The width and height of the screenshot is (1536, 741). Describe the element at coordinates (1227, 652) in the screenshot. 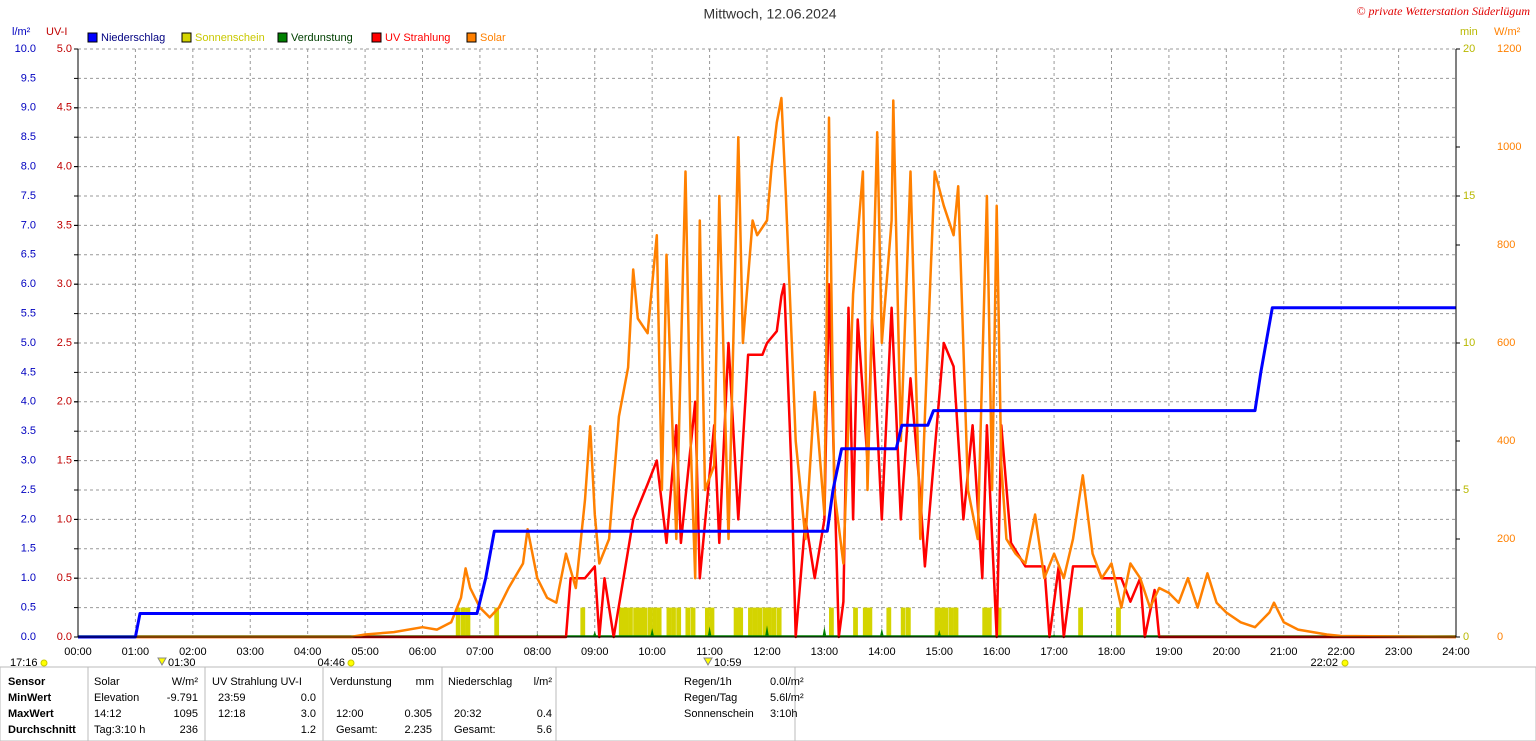

I see `x-tick-label: 20:00` at that location.